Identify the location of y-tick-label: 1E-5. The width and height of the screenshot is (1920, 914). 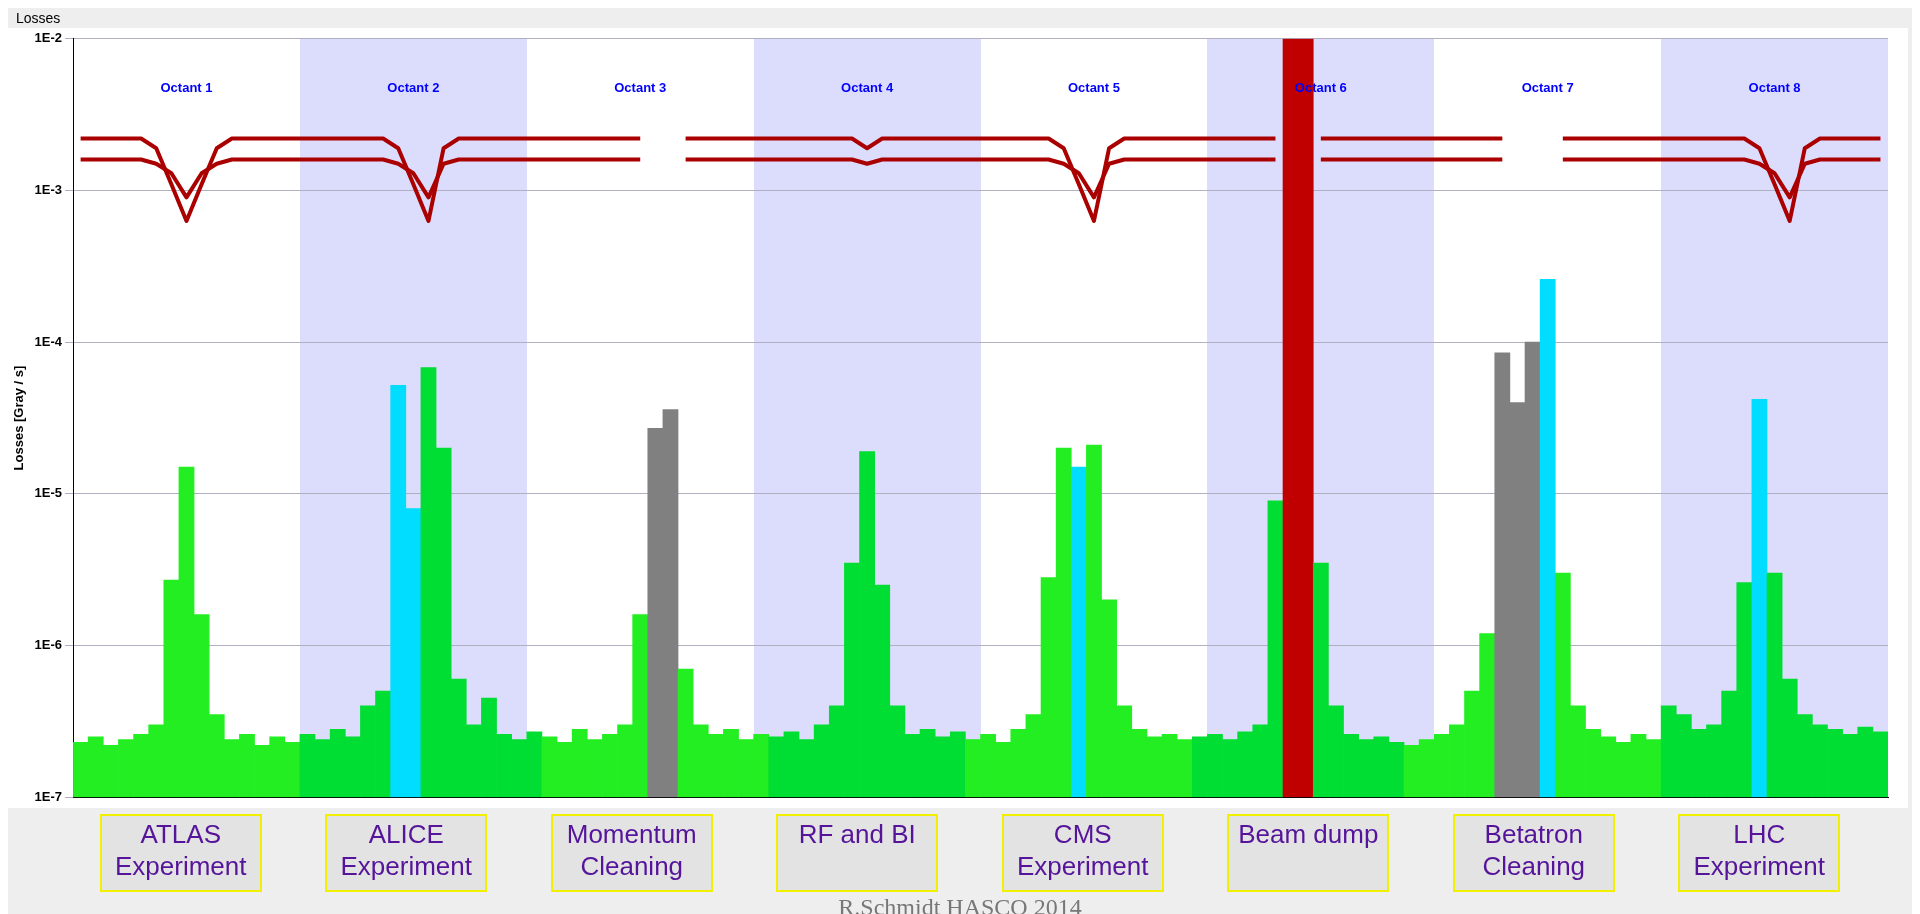
(48, 493).